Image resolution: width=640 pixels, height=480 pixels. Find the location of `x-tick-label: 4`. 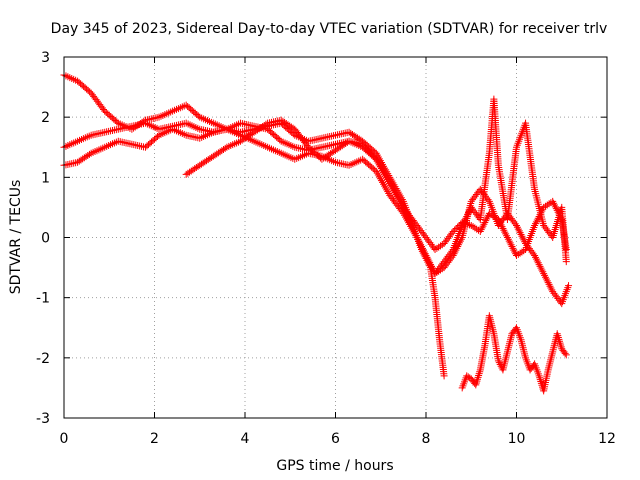

x-tick-label: 4 is located at coordinates (245, 439).